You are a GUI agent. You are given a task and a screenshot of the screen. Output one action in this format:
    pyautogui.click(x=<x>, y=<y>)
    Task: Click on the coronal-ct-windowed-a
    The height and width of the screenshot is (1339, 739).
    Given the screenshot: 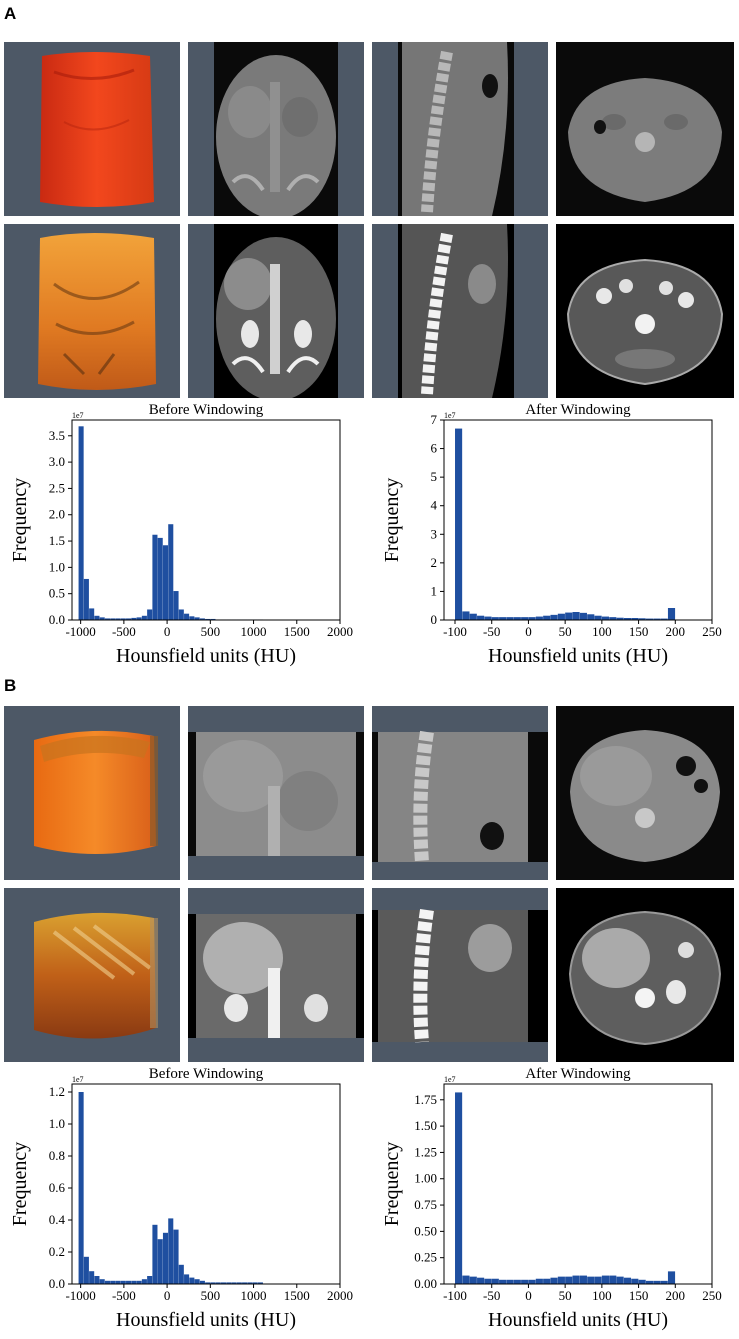 What is the action you would take?
    pyautogui.click(x=276, y=311)
    